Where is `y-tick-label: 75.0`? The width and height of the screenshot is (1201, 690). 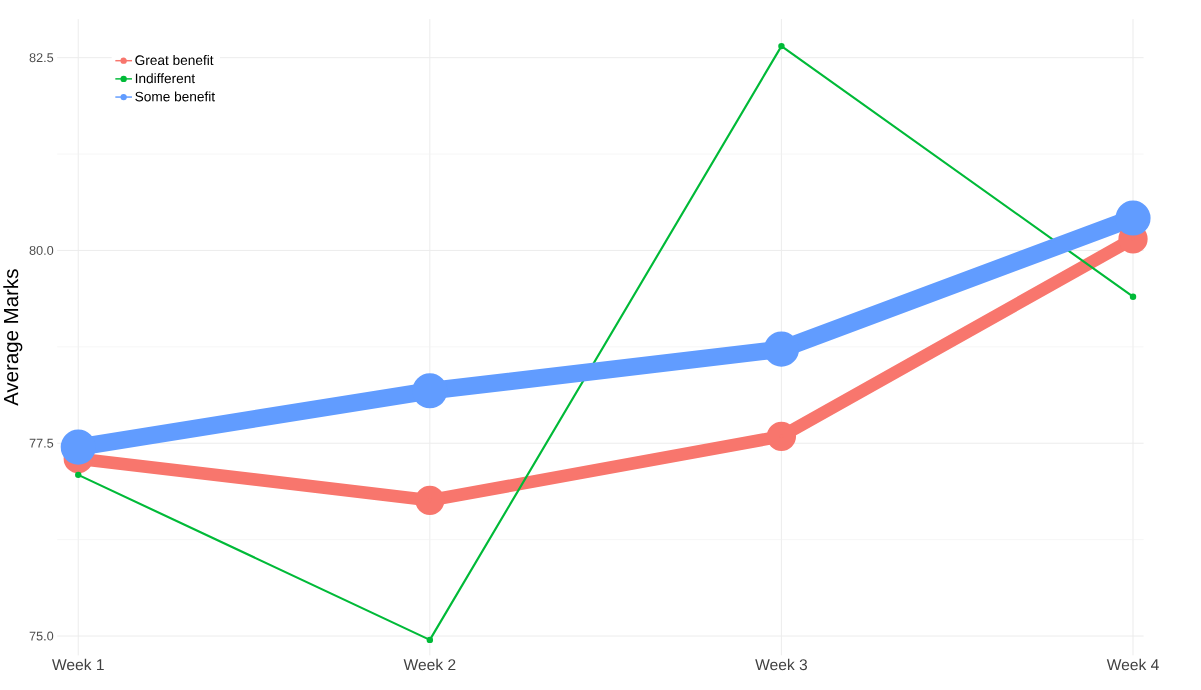 y-tick-label: 75.0 is located at coordinates (41, 636).